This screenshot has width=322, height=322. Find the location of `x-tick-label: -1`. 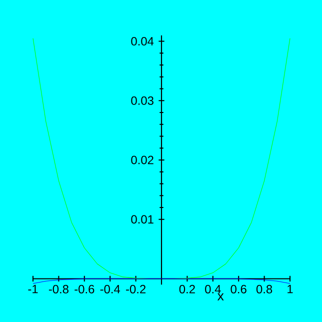

x-tick-label: -1 is located at coordinates (33, 289).